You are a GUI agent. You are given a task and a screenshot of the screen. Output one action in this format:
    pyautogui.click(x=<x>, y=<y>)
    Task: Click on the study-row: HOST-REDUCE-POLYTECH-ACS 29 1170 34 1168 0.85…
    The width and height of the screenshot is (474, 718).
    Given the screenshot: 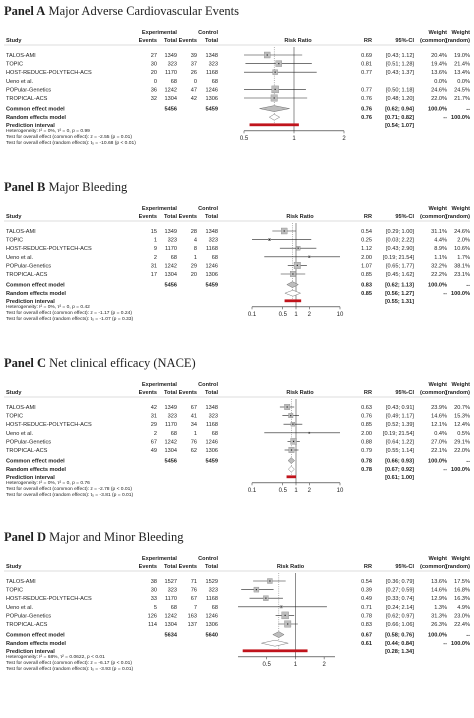 What is the action you would take?
    pyautogui.click(x=238, y=425)
    